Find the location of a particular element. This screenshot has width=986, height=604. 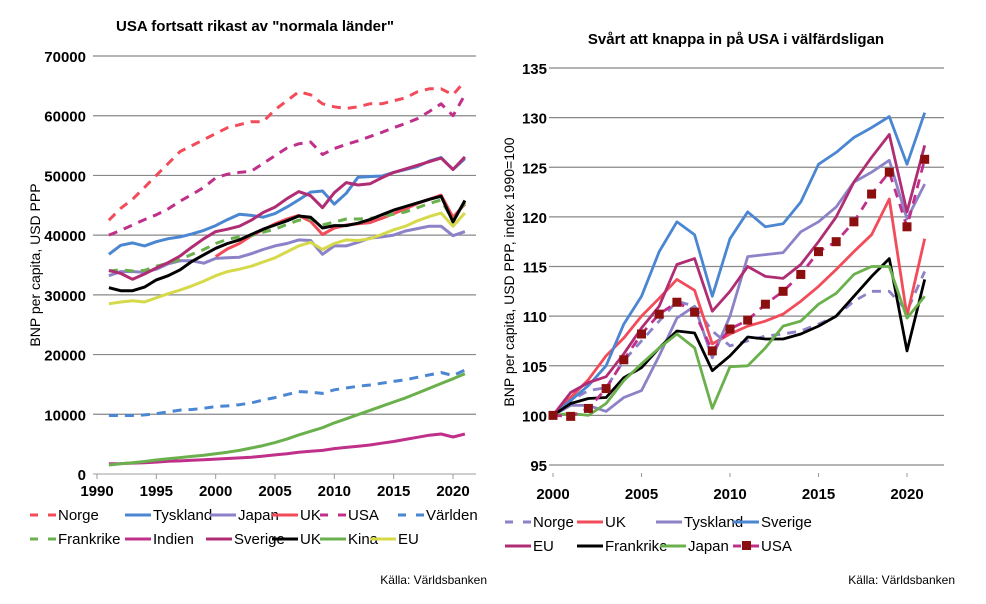

left-x-tick-labels: 1990 1995 2000 2005 2010 2015 2020 is located at coordinates (275, 487).